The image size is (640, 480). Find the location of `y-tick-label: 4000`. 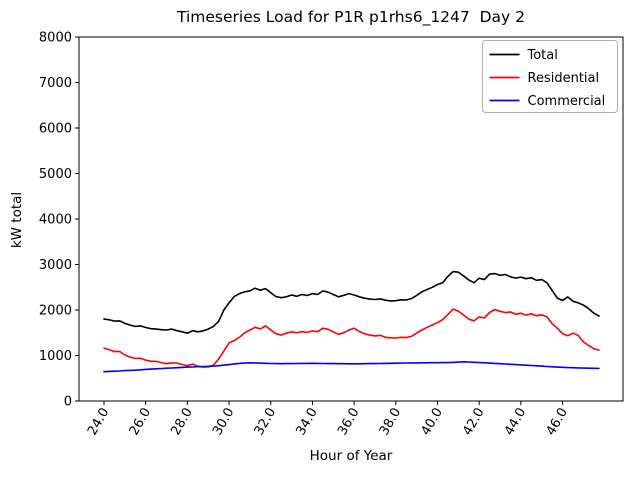

y-tick-label: 4000 is located at coordinates (55, 220).